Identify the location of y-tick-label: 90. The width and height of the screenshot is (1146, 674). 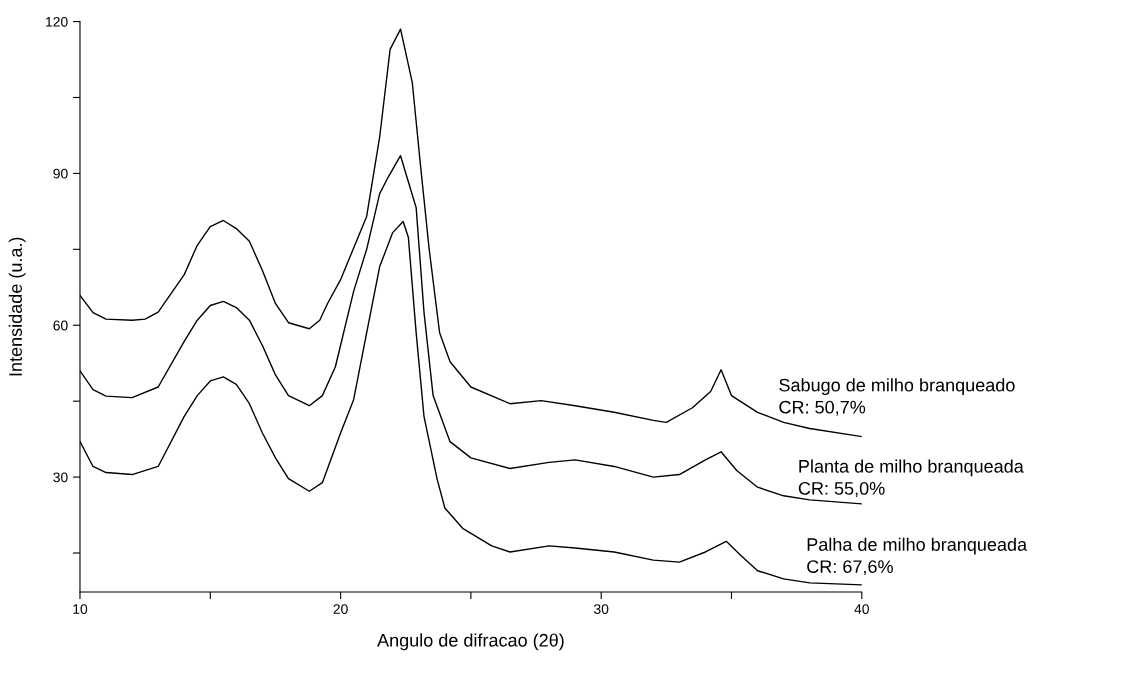
(60, 173).